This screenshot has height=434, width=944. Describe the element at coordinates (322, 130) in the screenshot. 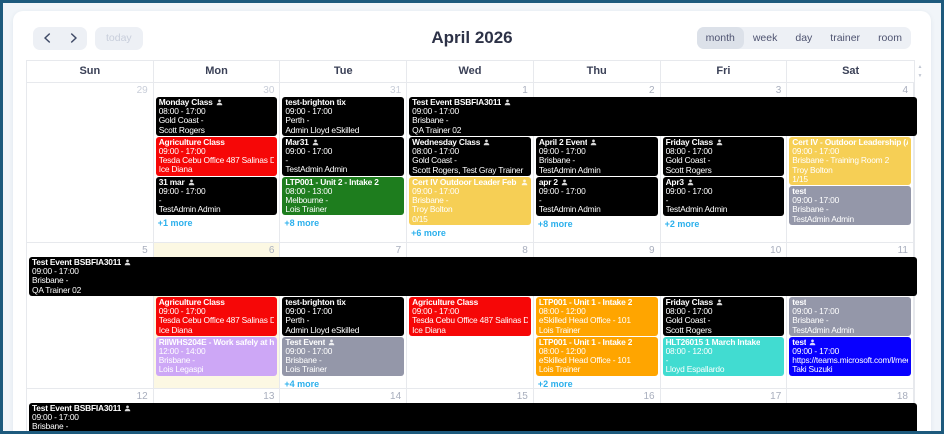

I see `event-person: Admin Lloyd eSkilled` at that location.